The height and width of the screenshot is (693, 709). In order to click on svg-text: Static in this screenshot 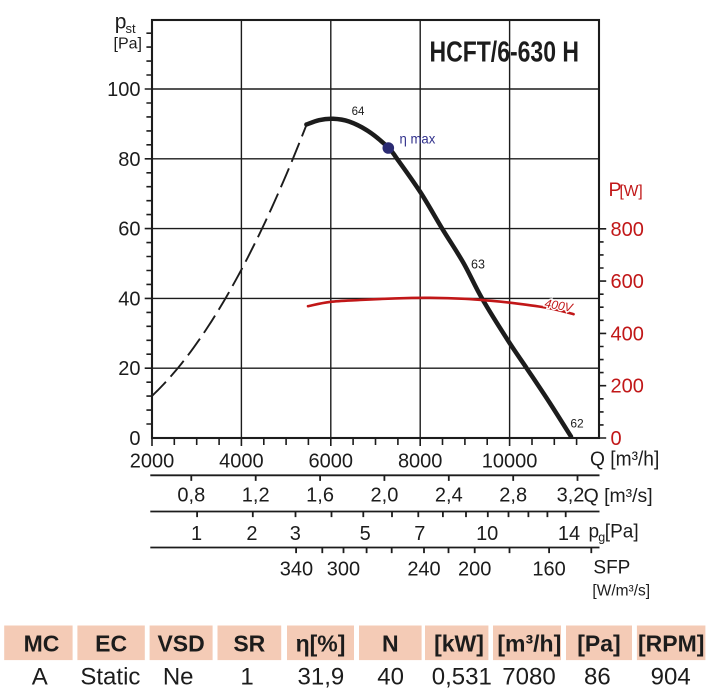, I will do `click(110, 677)`.